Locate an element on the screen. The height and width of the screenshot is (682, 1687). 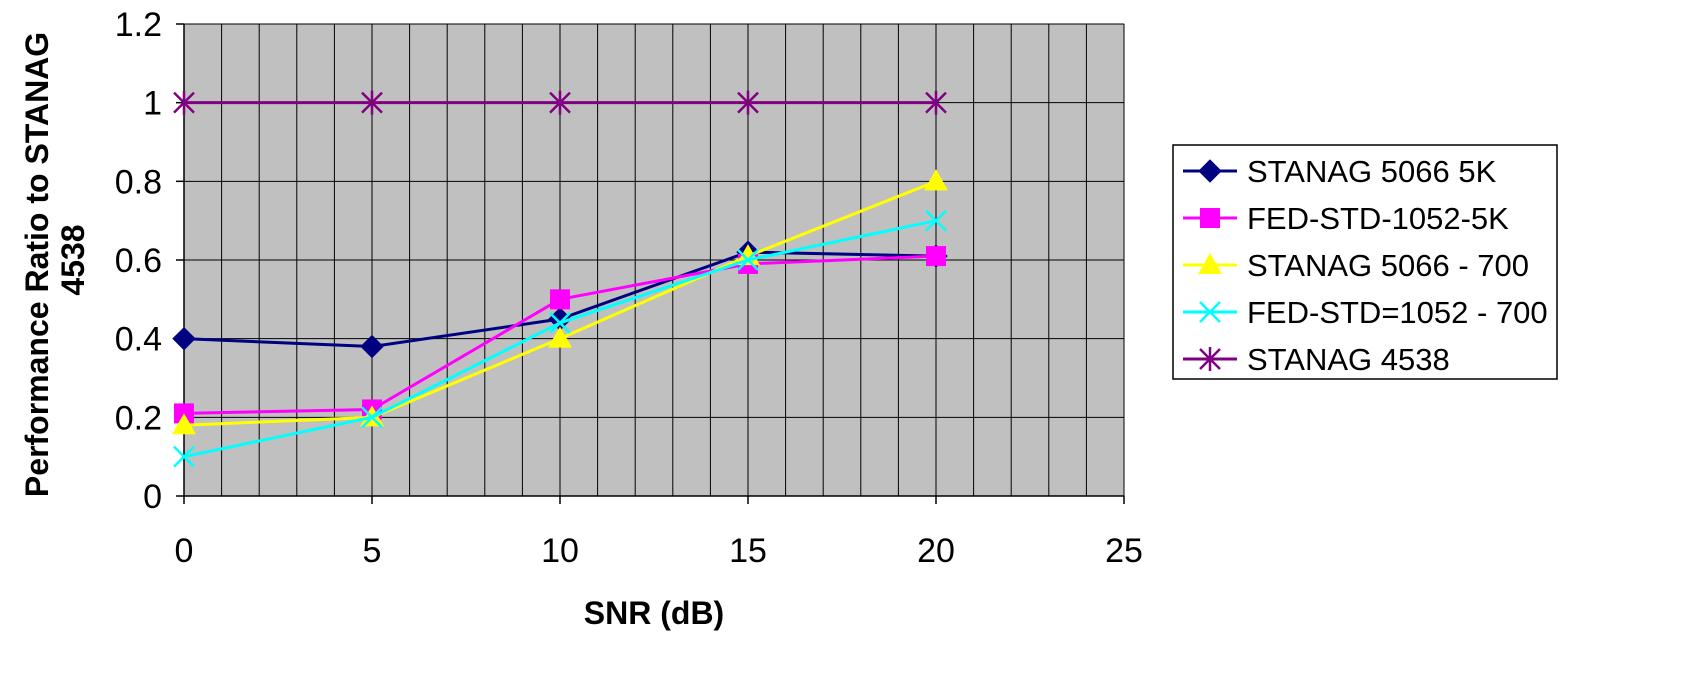
y-tick-label: 0.2 is located at coordinates (138, 418).